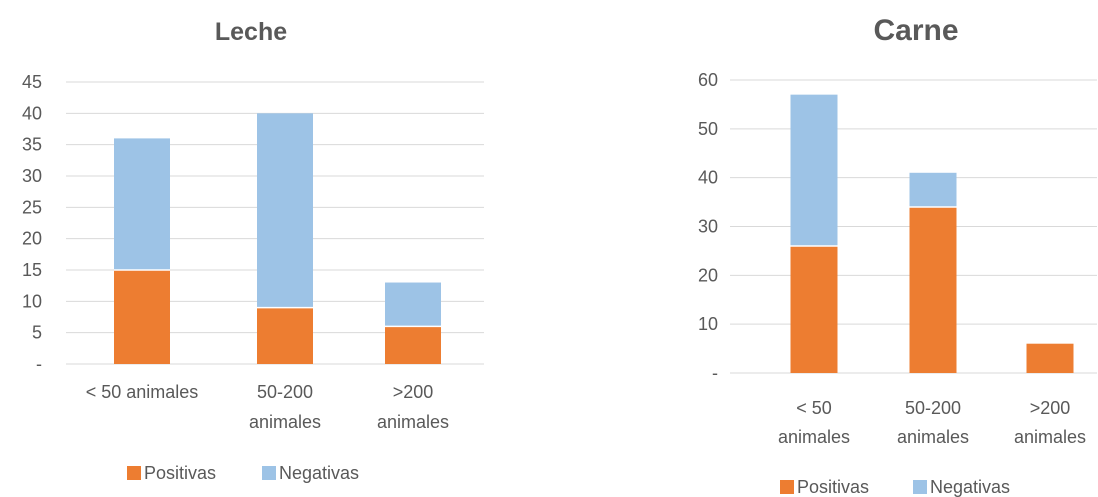 The image size is (1098, 497). Describe the element at coordinates (142, 392) in the screenshot. I see `x-category-label: < 50 animales` at that location.